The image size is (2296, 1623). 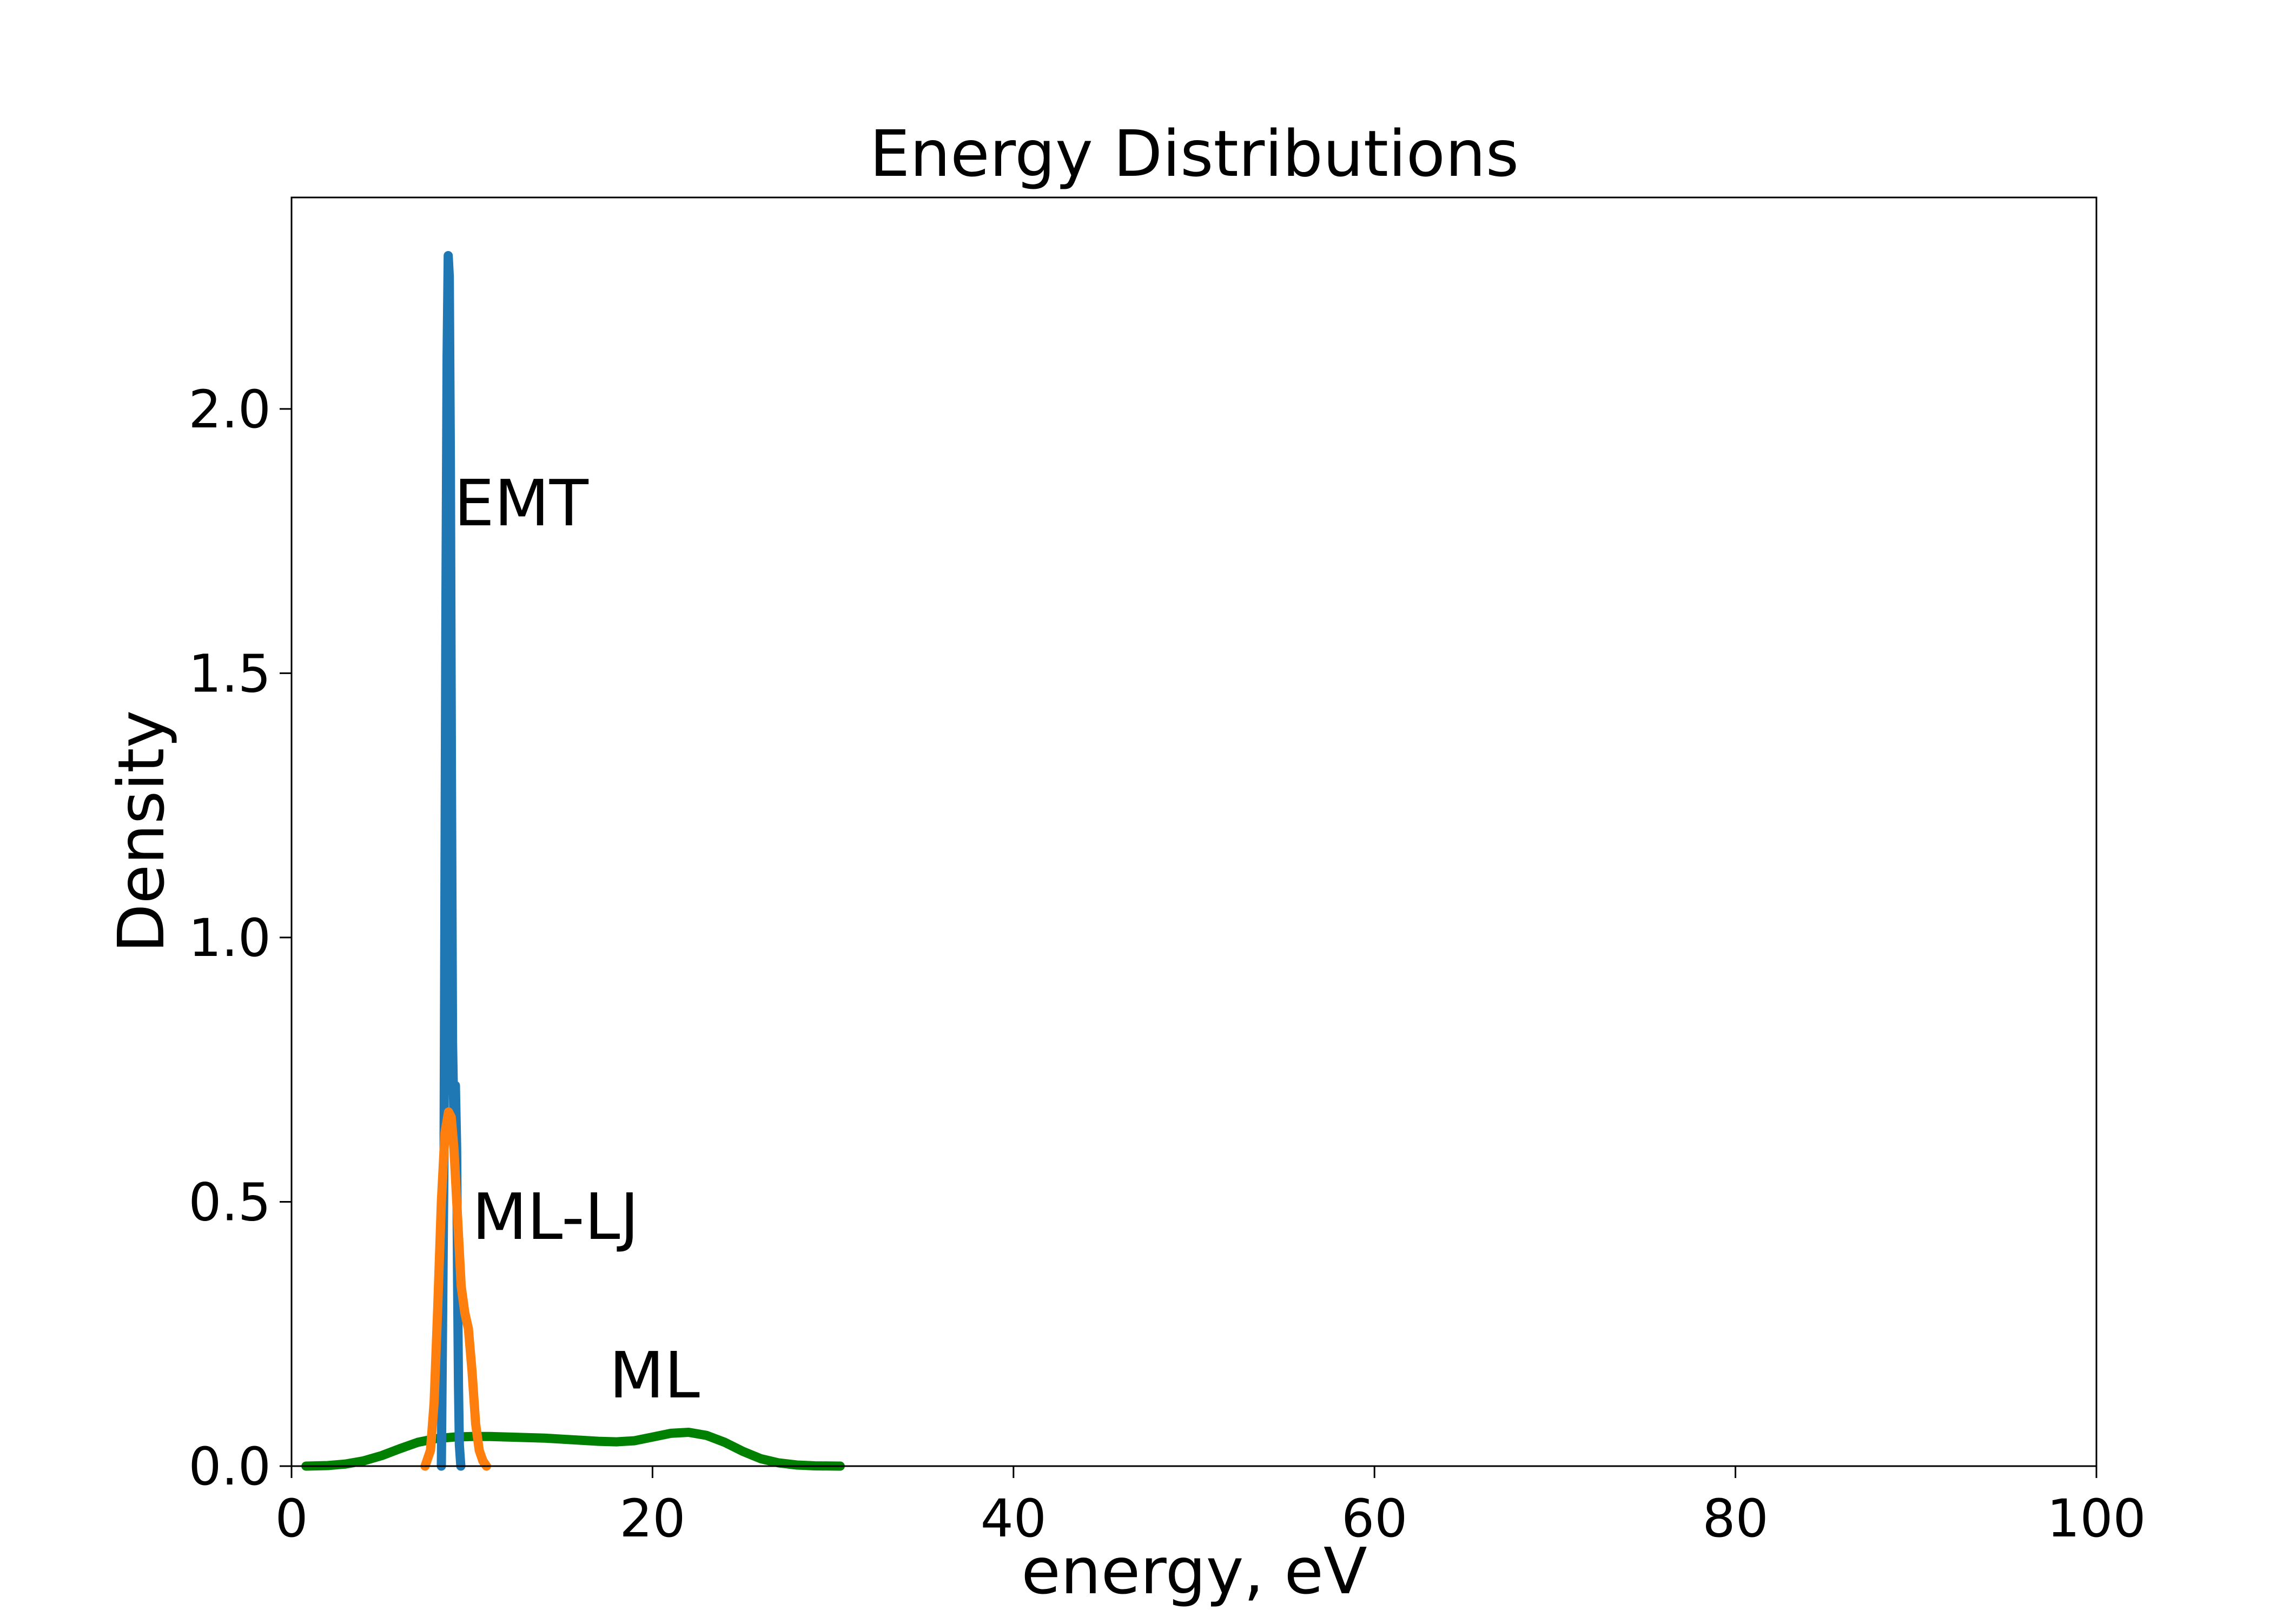 What do you see at coordinates (573, 1450) in the screenshot?
I see `series-line-ml` at bounding box center [573, 1450].